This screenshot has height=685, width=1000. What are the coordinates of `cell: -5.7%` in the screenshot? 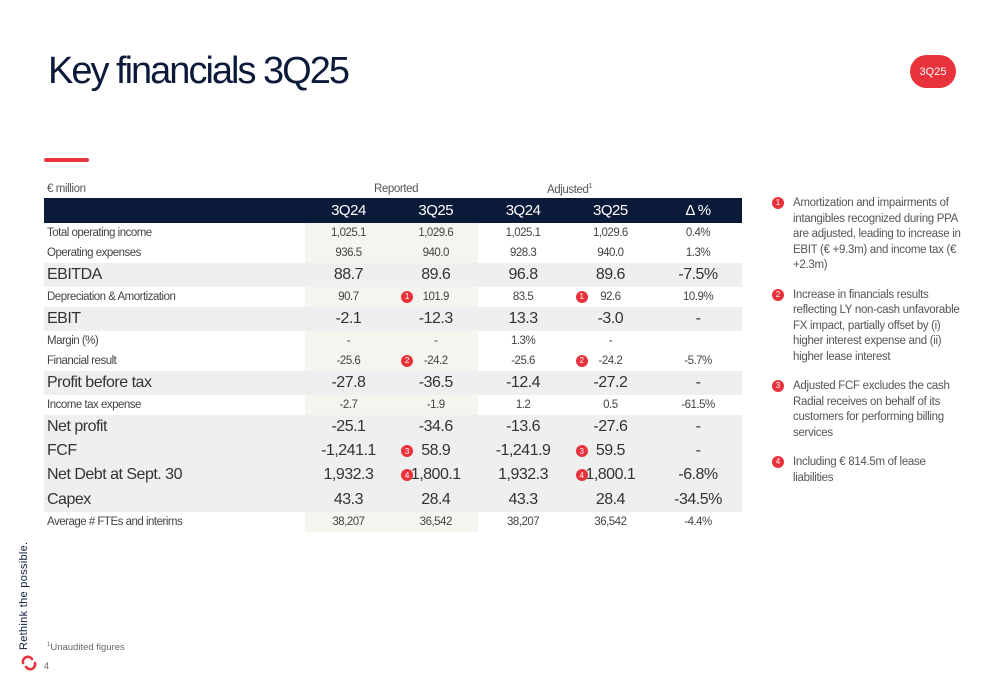 It's located at (698, 361).